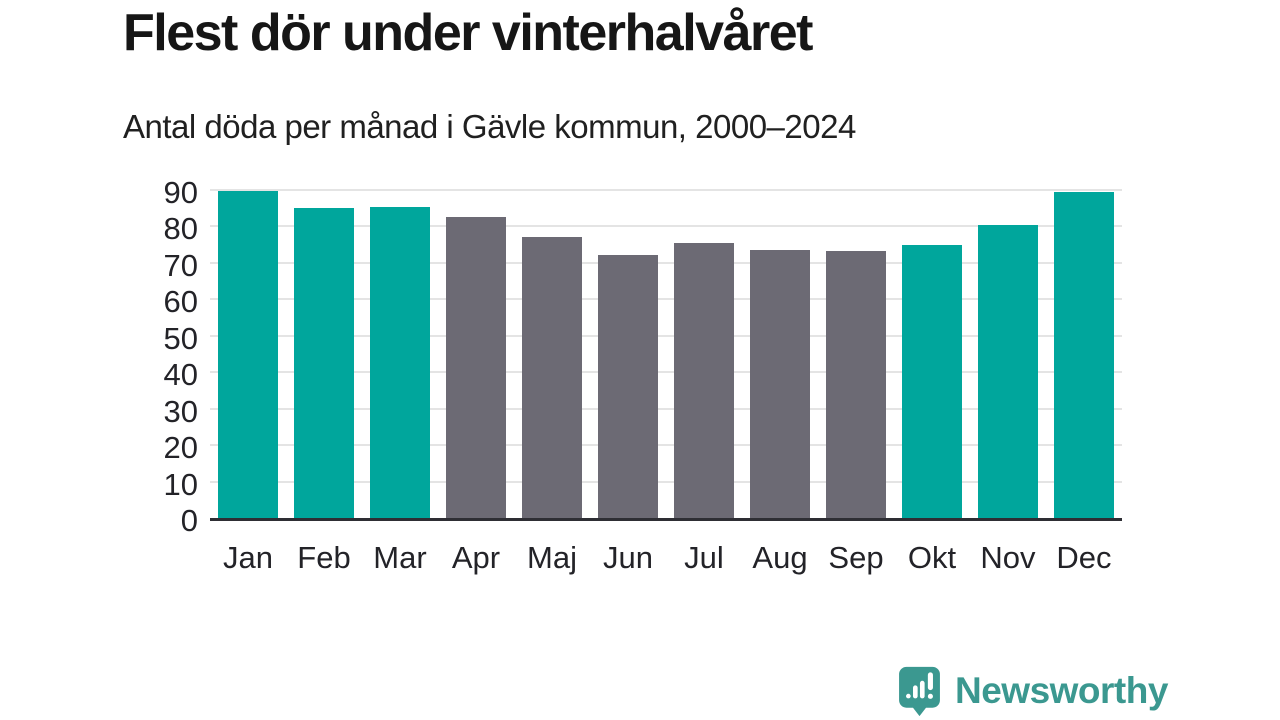 This screenshot has width=1280, height=720. Describe the element at coordinates (552, 557) in the screenshot. I see `x-tick-label-maj: Maj` at that location.